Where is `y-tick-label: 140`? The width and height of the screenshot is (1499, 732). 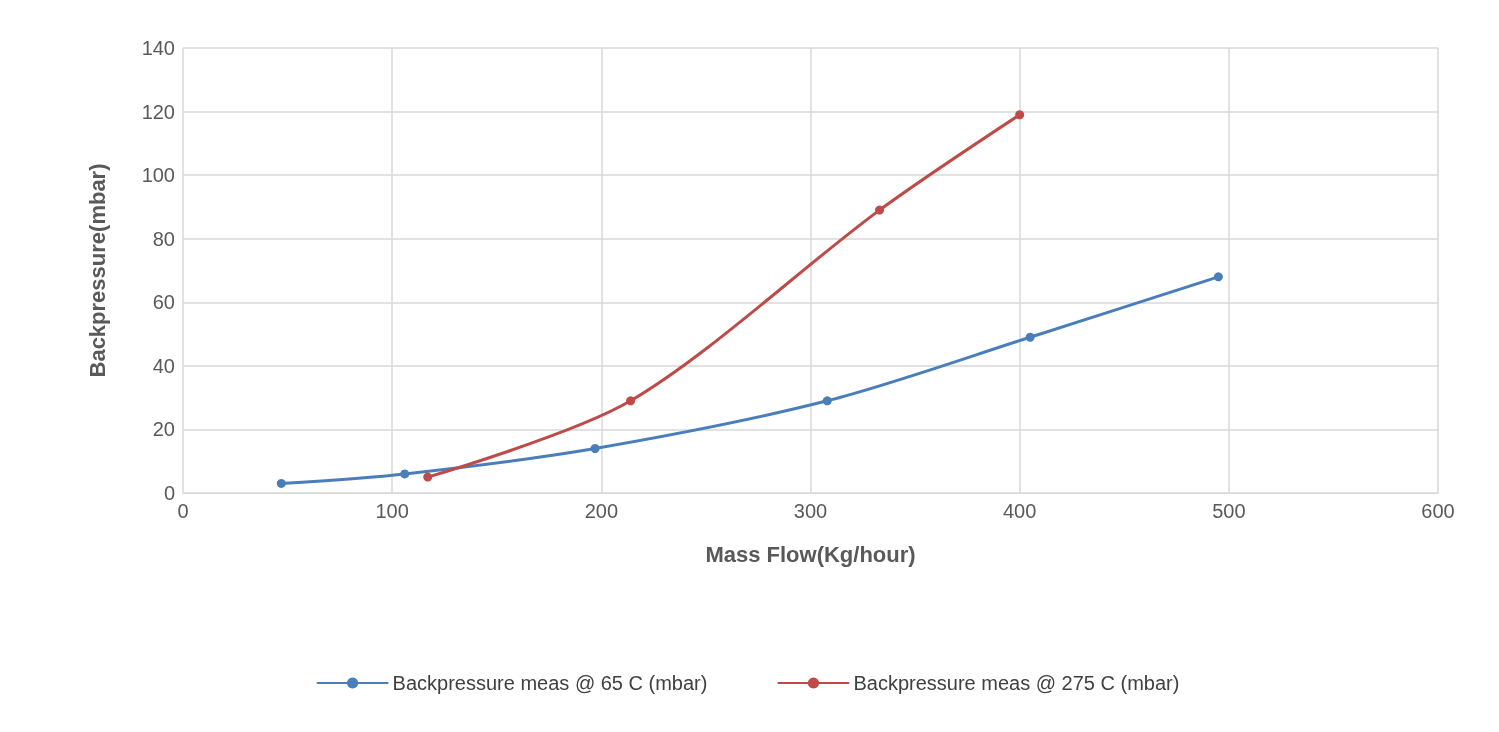
y-tick-label: 140 is located at coordinates (158, 48).